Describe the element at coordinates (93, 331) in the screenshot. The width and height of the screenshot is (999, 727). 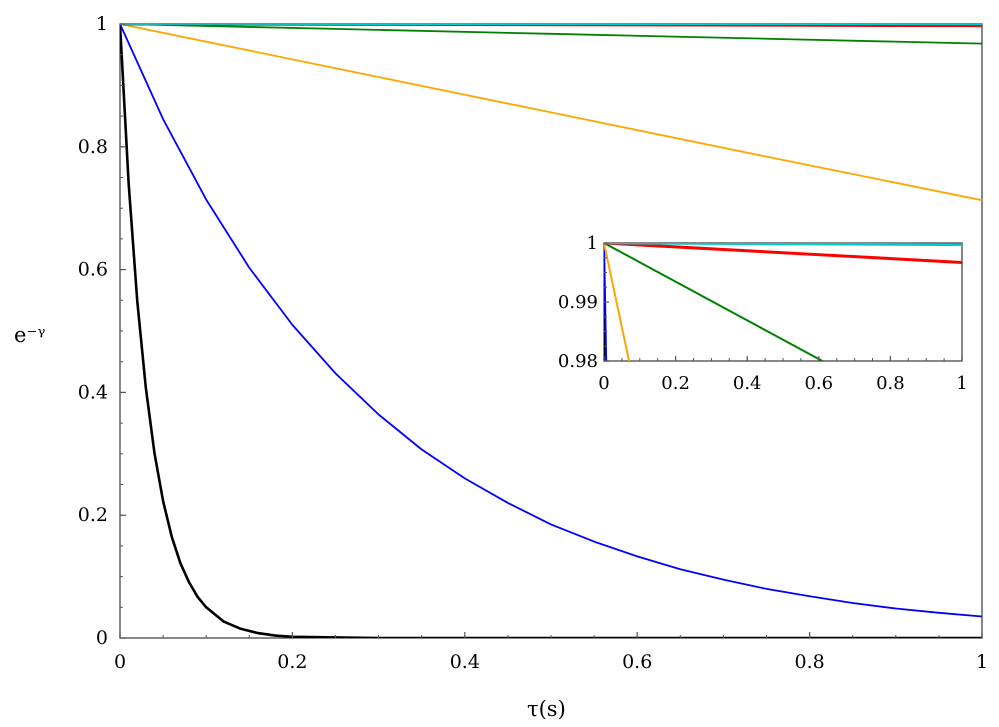
I see `main-y-tick-labels: 0 0.2 0.4 0.6 0.8 1` at that location.